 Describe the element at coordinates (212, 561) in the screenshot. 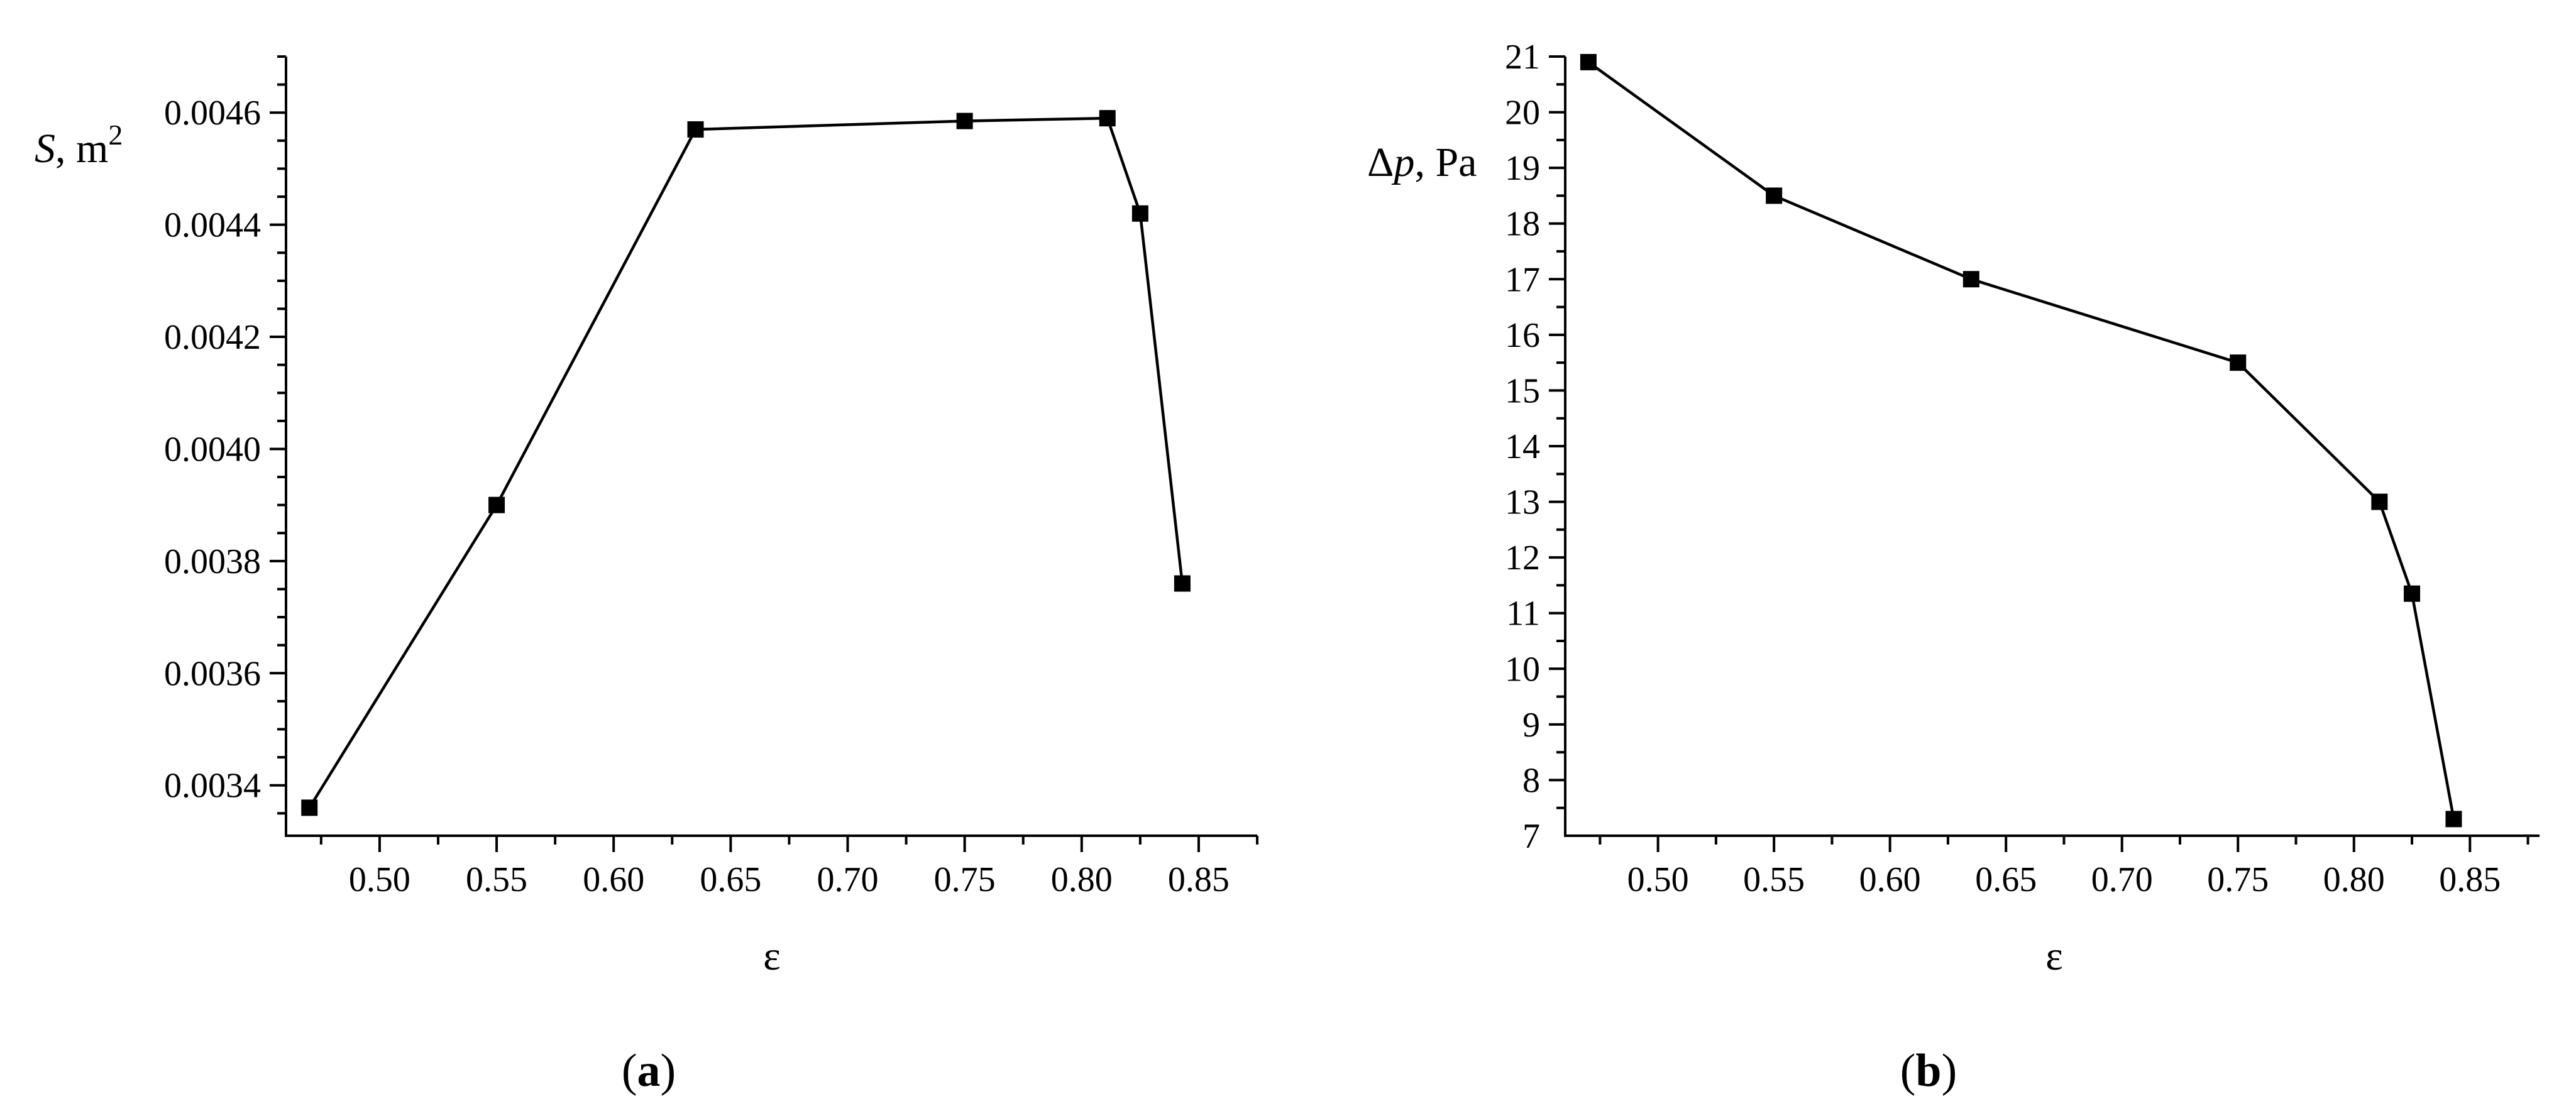

I see `y-tick-label: 0.0038` at that location.